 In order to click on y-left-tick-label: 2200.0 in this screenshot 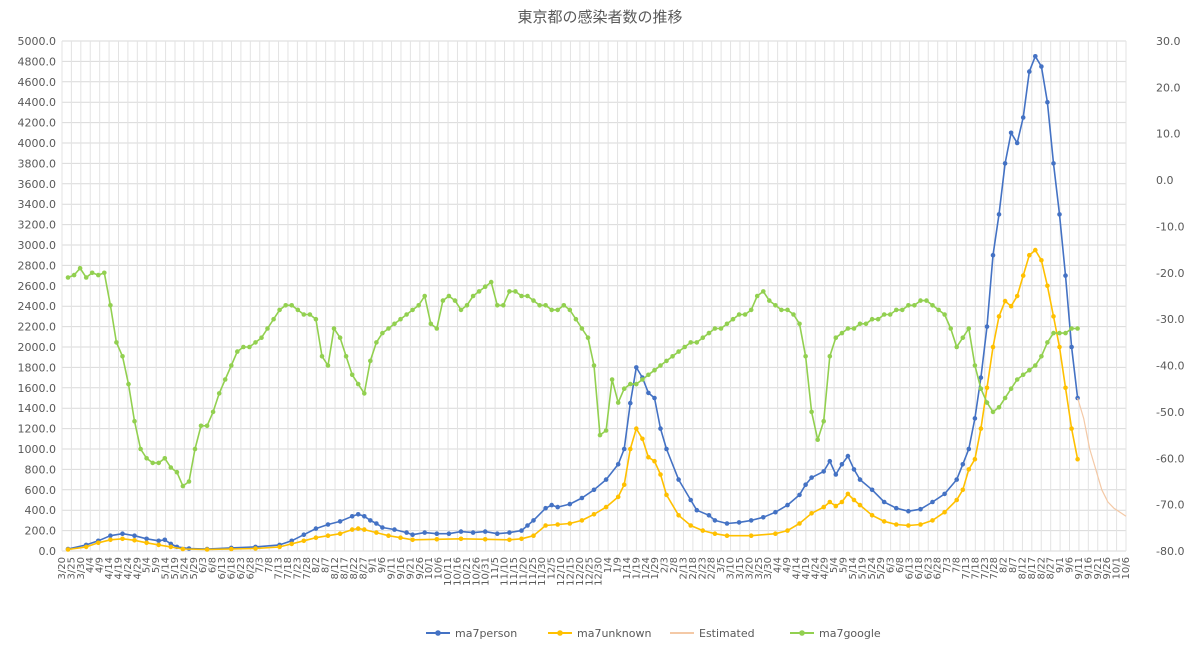, I will do `click(37, 327)`.